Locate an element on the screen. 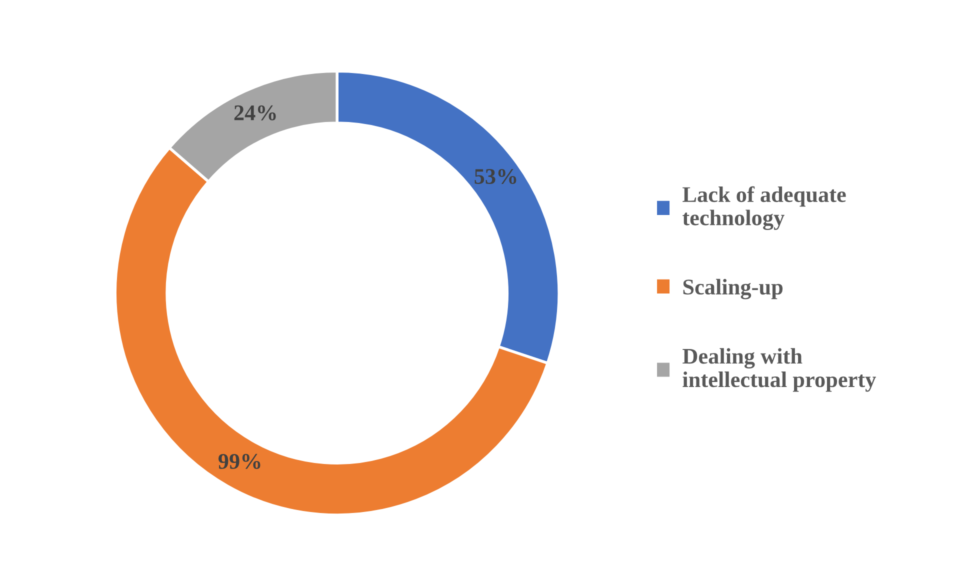 This screenshot has height=578, width=959. legend-label: Dealing with intellectual property is located at coordinates (779, 370).